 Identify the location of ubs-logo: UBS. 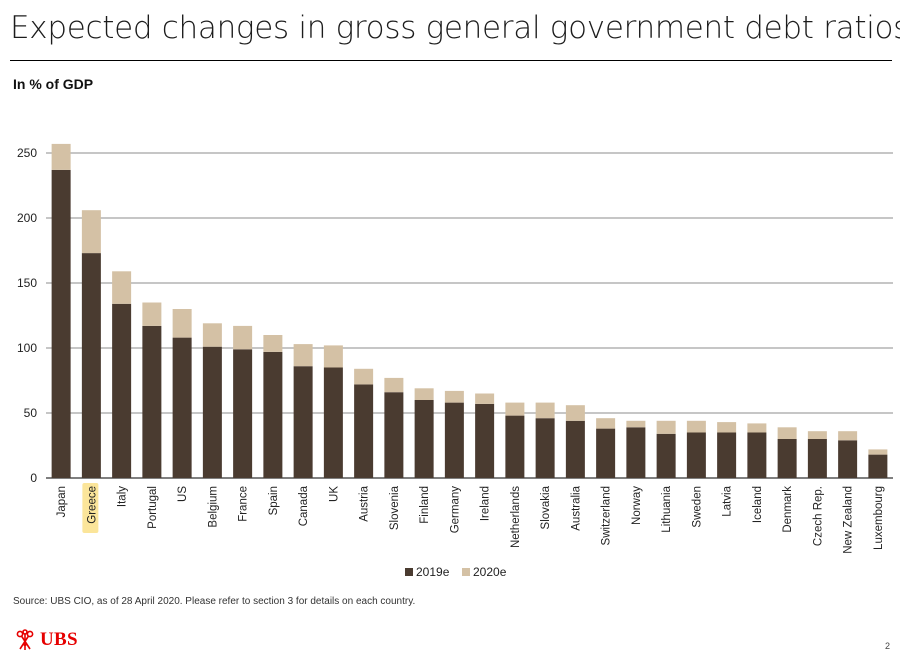
(46, 640).